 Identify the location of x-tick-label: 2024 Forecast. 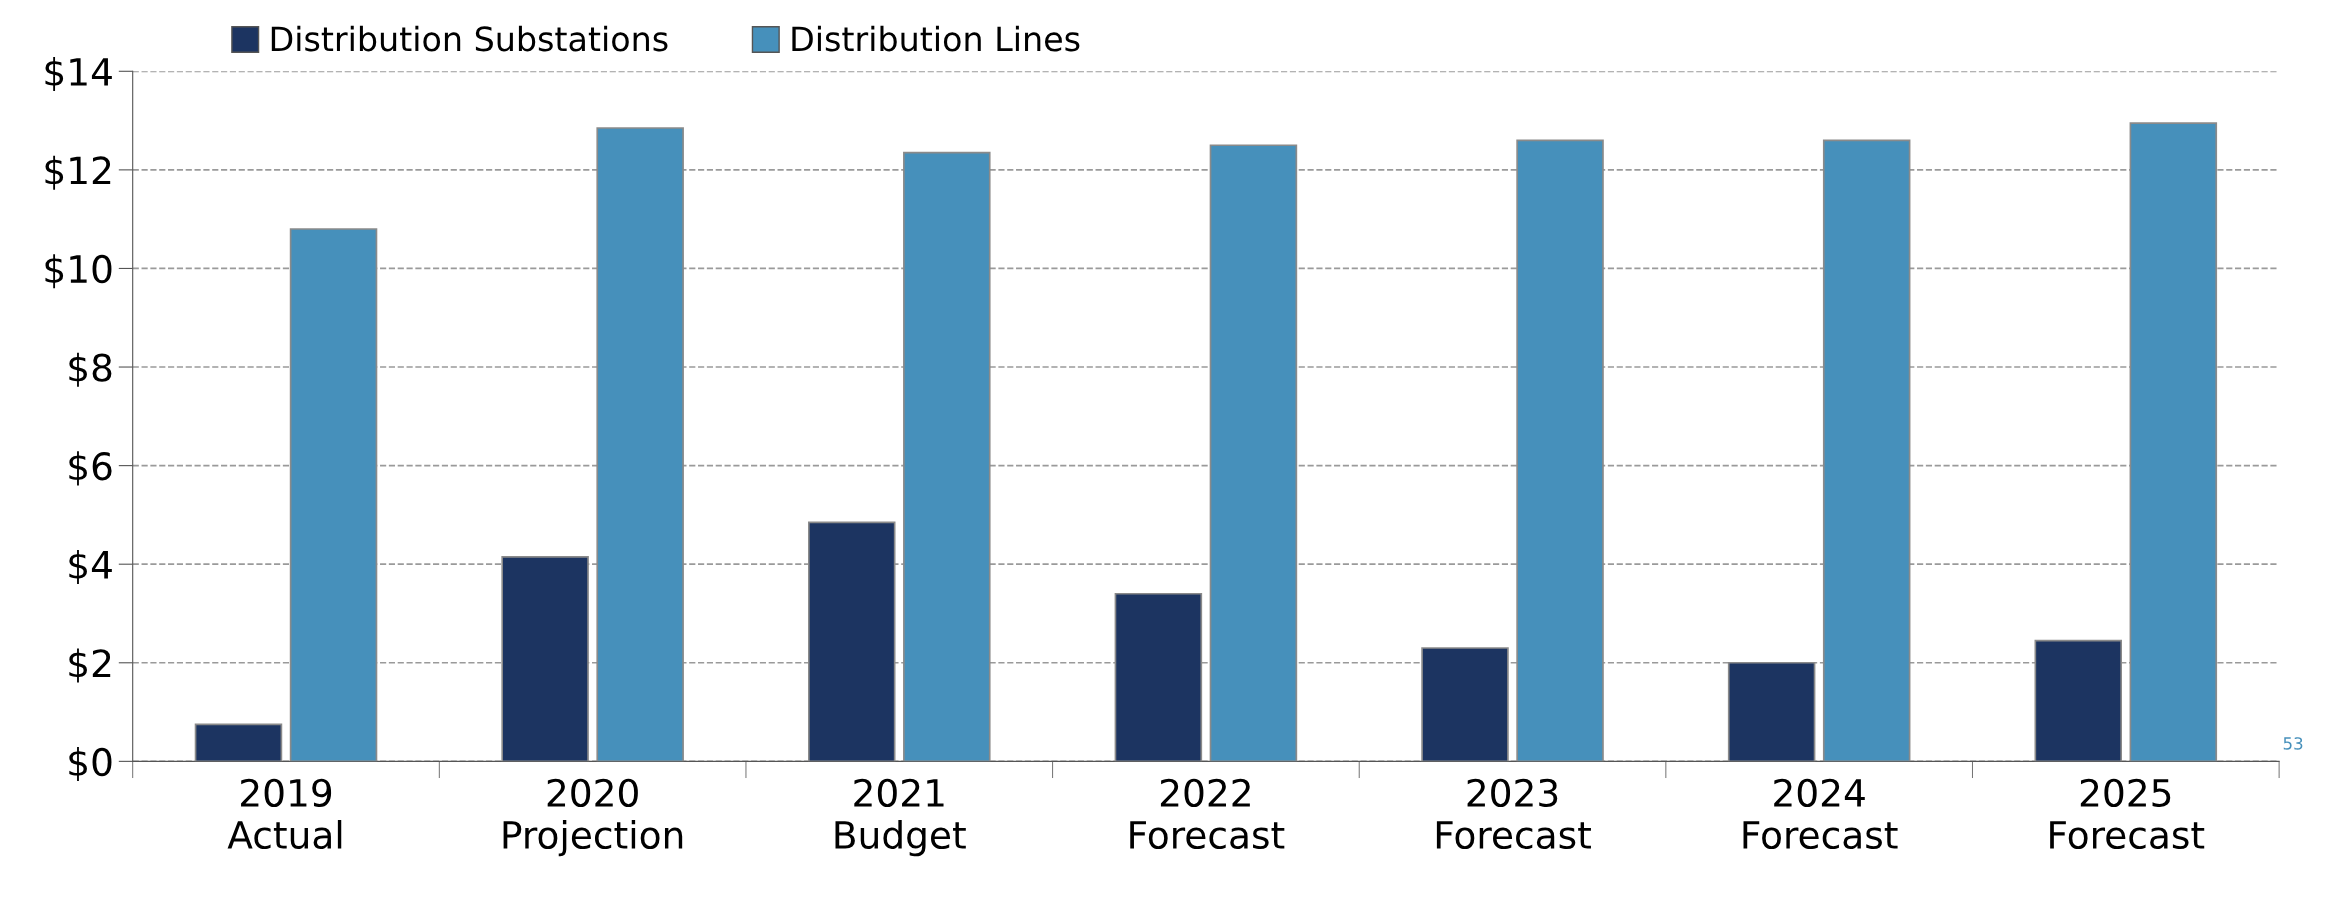
(1820, 814).